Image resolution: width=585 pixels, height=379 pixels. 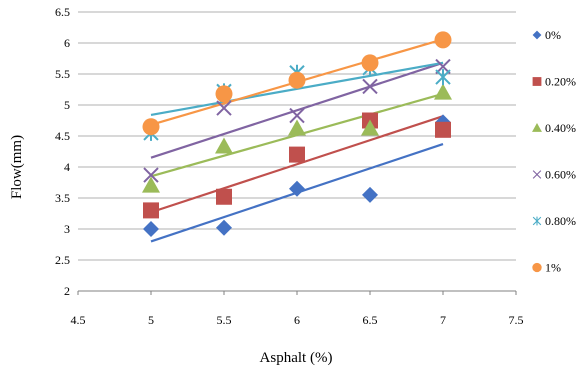 What do you see at coordinates (553, 35) in the screenshot?
I see `legend-label: 0%` at bounding box center [553, 35].